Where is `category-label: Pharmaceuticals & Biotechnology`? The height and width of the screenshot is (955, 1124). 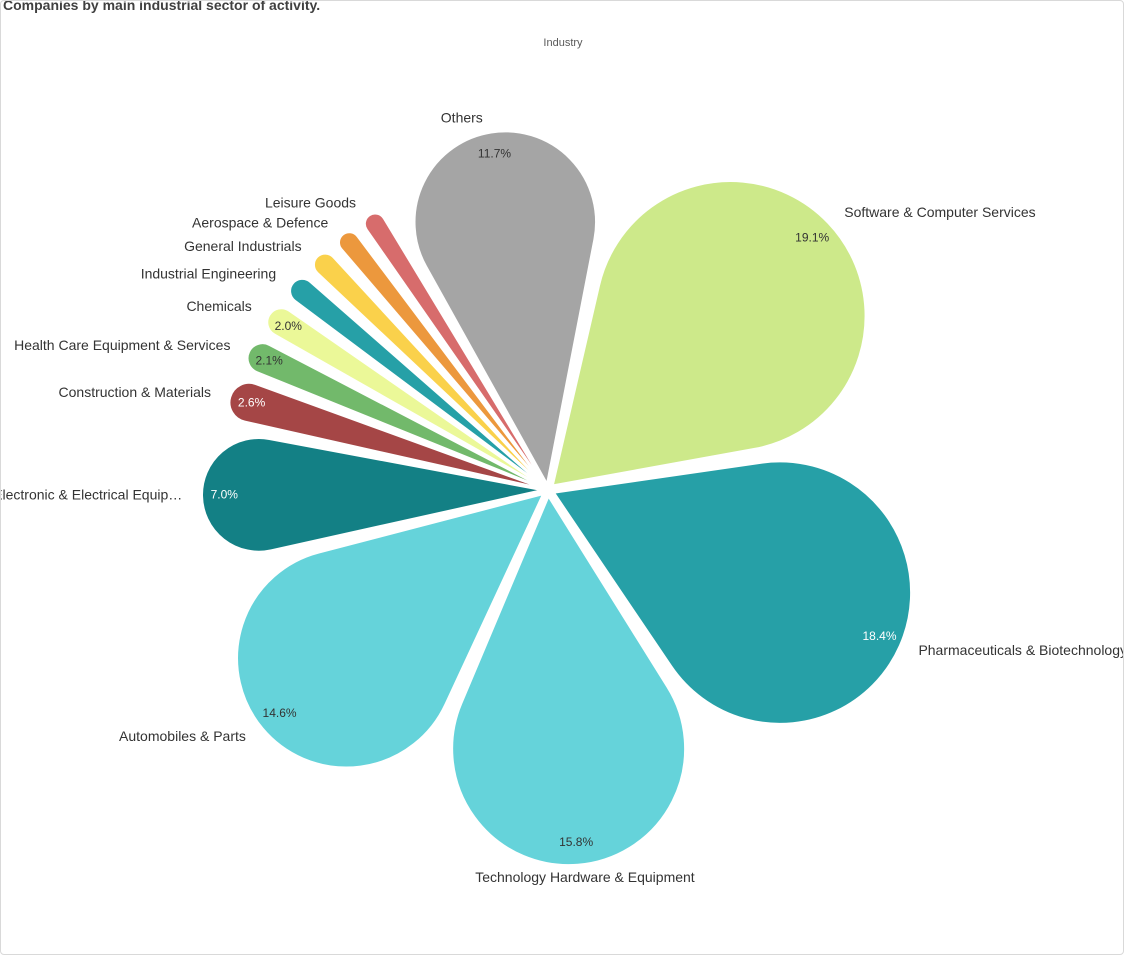 category-label: Pharmaceuticals & Biotechnology is located at coordinates (1020, 650).